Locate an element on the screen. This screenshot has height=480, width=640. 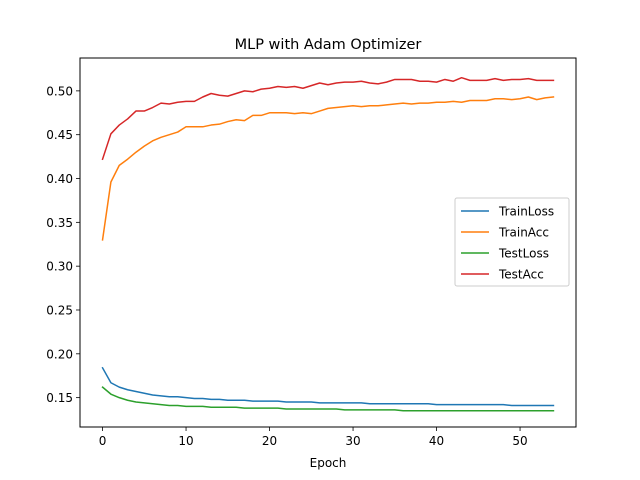
y-tick-label: 0.35 is located at coordinates (59, 223).